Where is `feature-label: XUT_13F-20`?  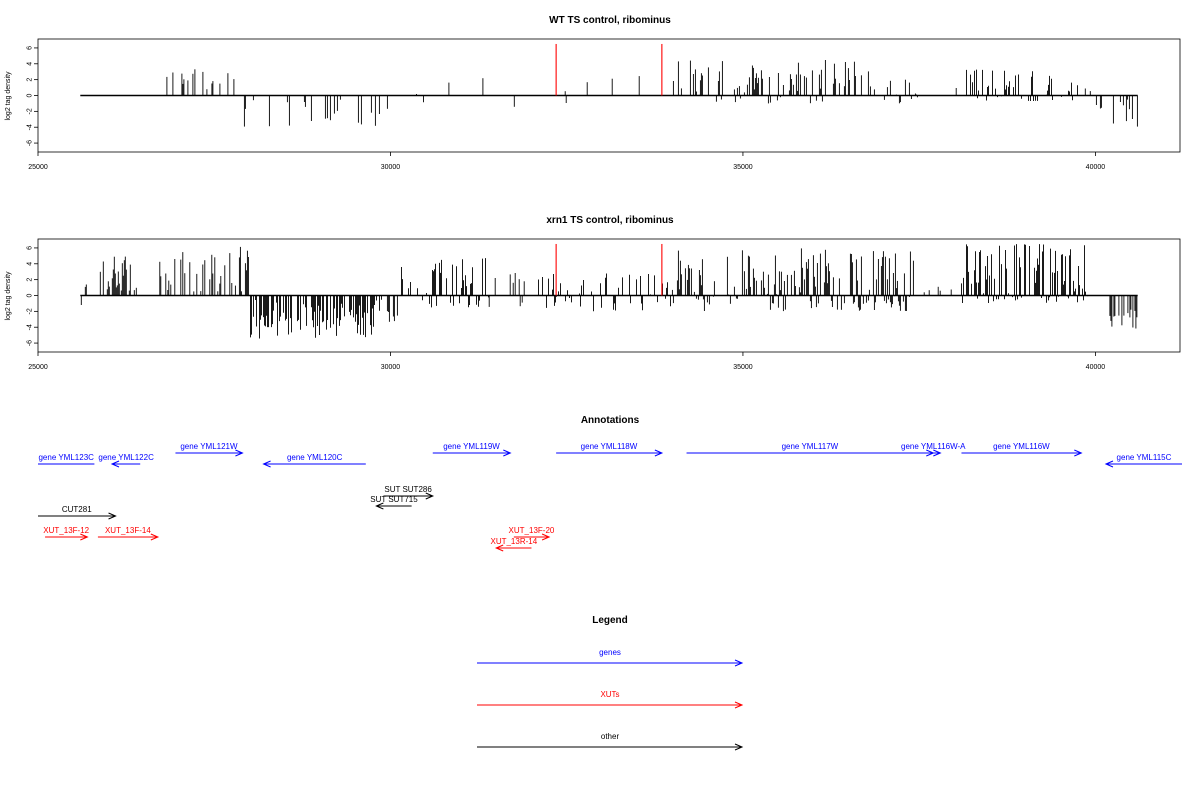 feature-label: XUT_13F-20 is located at coordinates (532, 530).